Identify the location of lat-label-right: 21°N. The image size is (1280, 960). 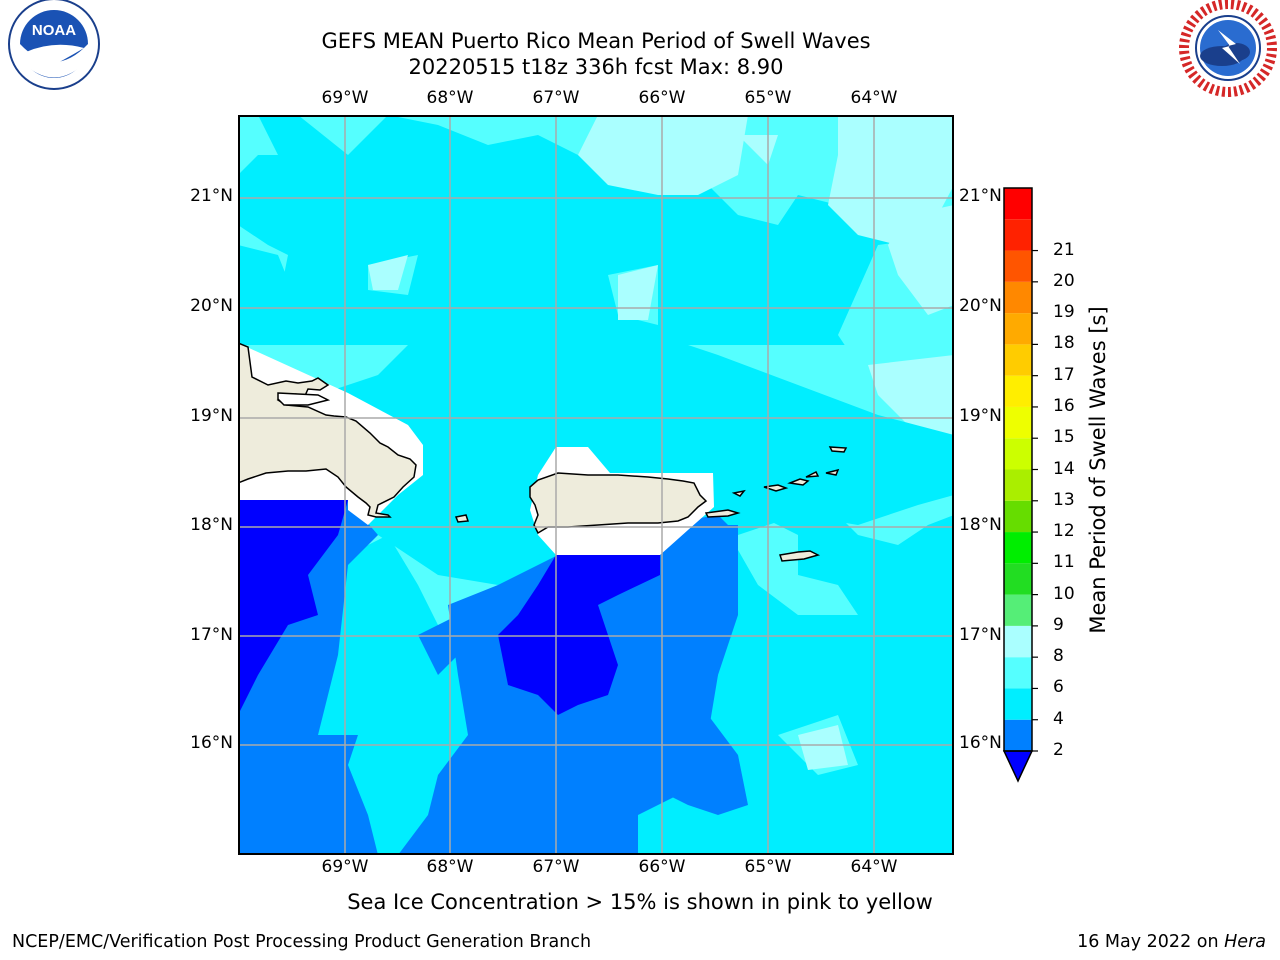
(980, 196).